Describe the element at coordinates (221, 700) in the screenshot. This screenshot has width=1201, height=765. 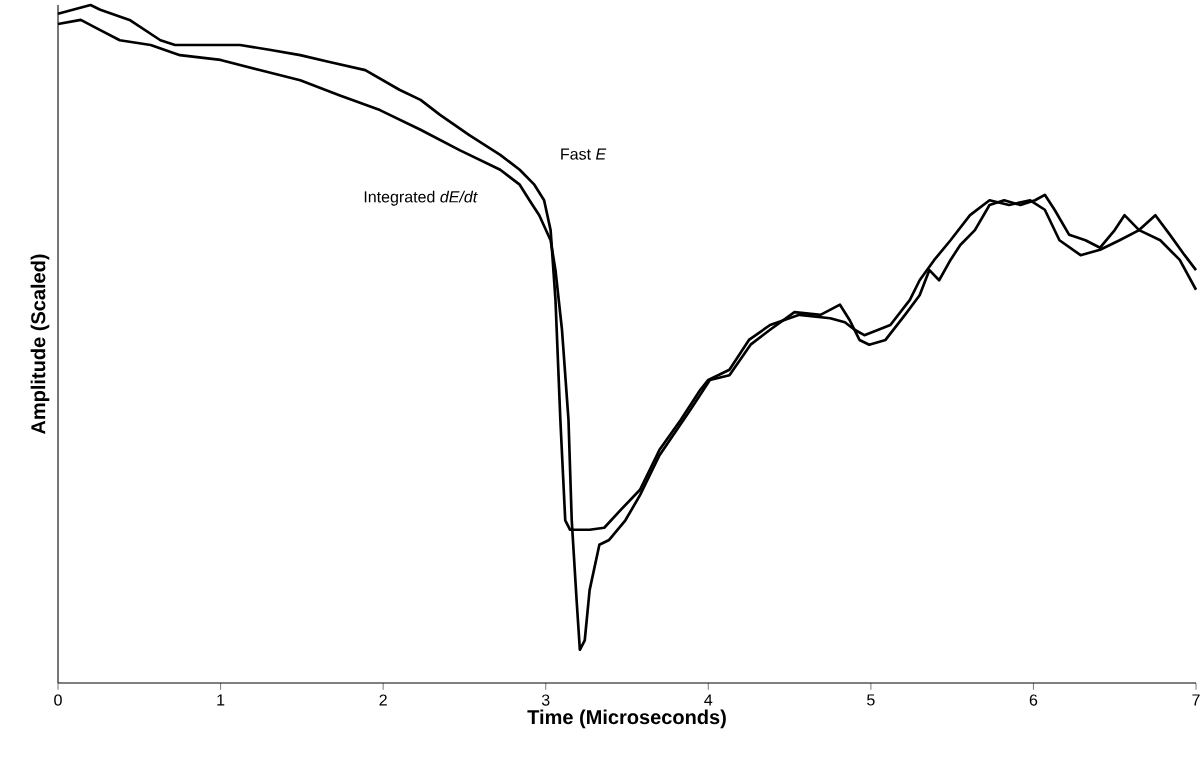
I see `x-tick-label: 1` at that location.